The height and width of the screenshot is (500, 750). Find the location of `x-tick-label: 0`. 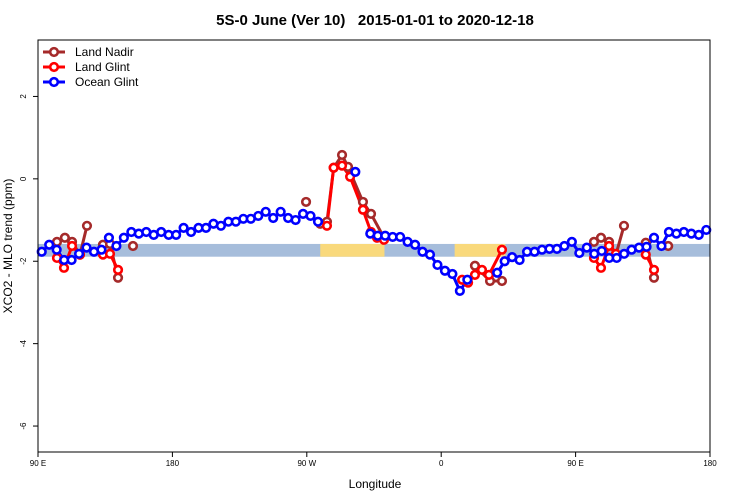

x-tick-label: 0 is located at coordinates (441, 463).